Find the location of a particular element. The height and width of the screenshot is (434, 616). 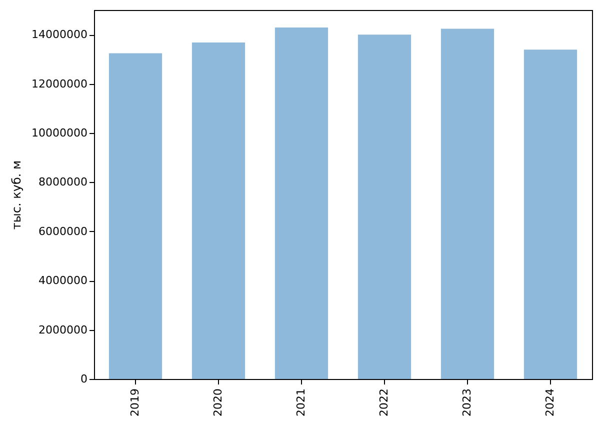

y-tick-label: 14000000 is located at coordinates (60, 35).